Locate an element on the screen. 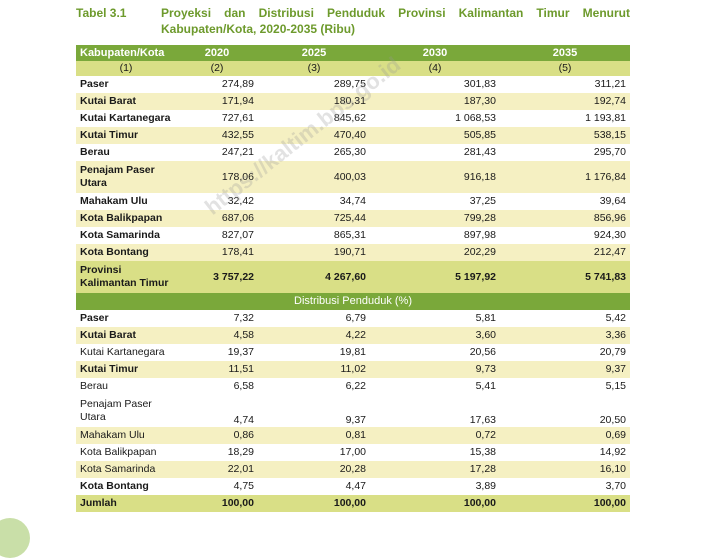 The image size is (712, 558). value-cell: 470,40 is located at coordinates (314, 135).